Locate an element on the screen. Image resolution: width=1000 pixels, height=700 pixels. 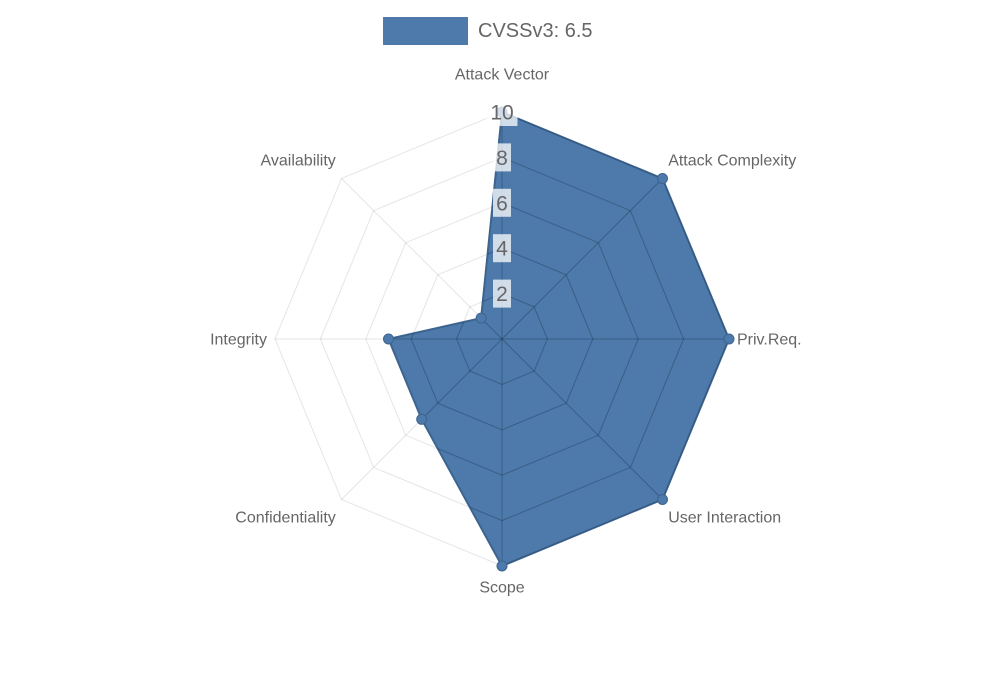
legend: CVSSv3: 6.5 is located at coordinates (488, 31).